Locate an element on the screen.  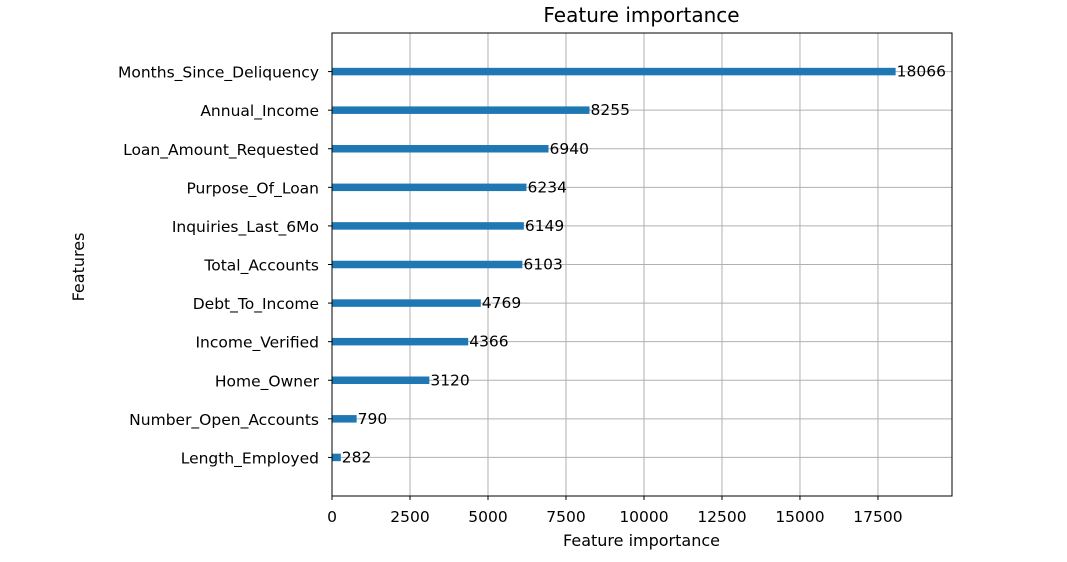
y-tick-label: Annual_Income is located at coordinates (259, 111).